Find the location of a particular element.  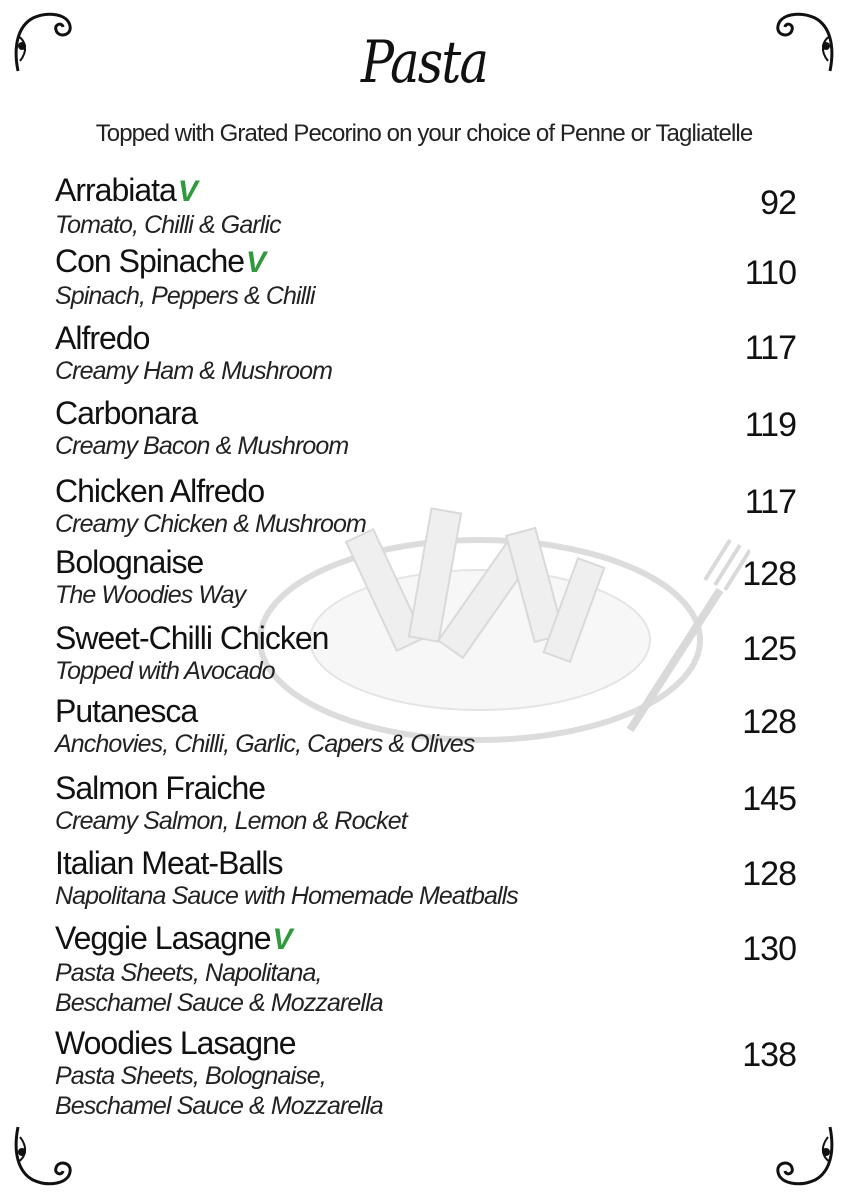

menu-item: Alfredo Creamy Ham & Mushroom is located at coordinates (425, 353).